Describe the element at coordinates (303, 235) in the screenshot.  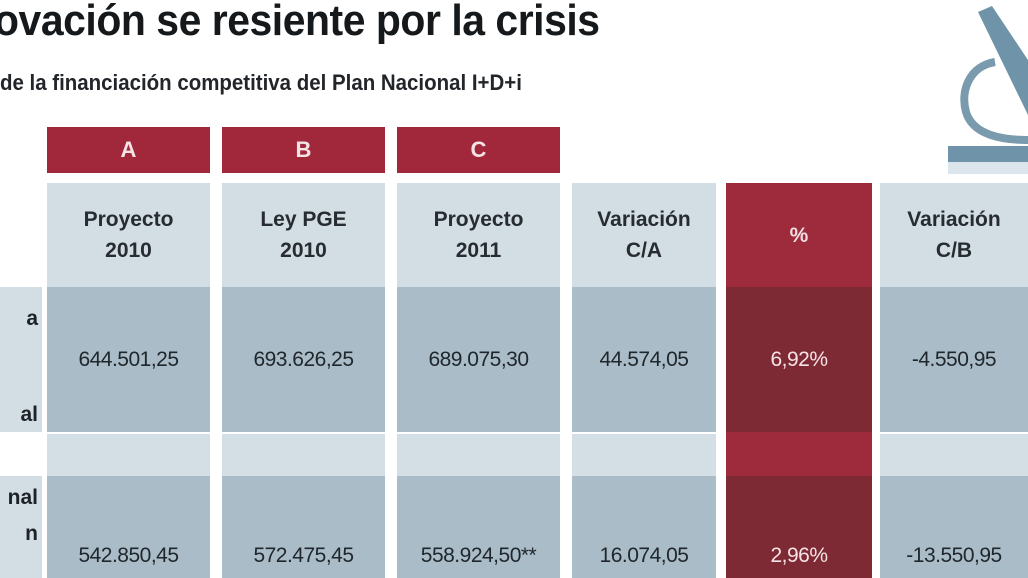
I see `column-header-ley-pge-2010: Ley PGE 2010` at that location.